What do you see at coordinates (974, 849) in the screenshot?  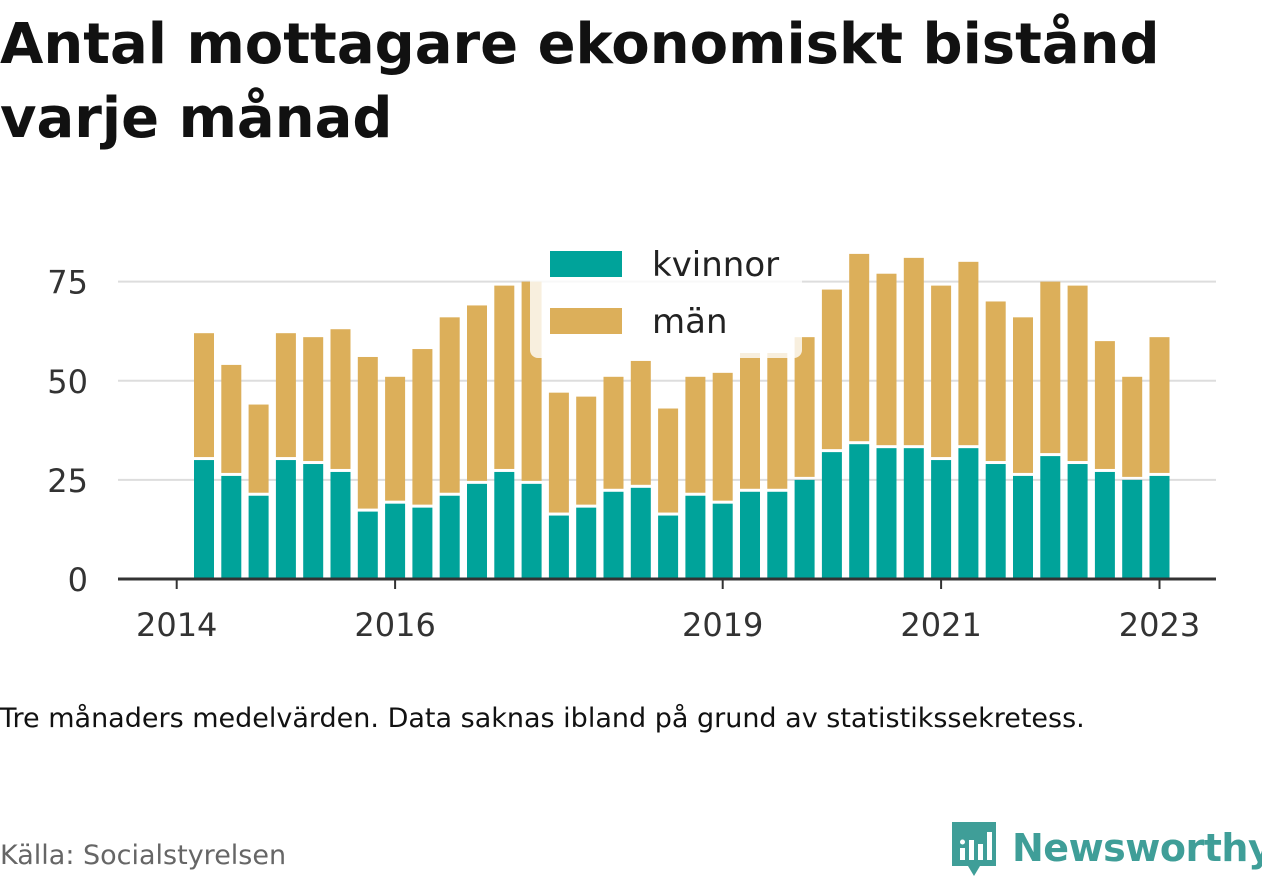 I see `newsworthy-logo-icon` at bounding box center [974, 849].